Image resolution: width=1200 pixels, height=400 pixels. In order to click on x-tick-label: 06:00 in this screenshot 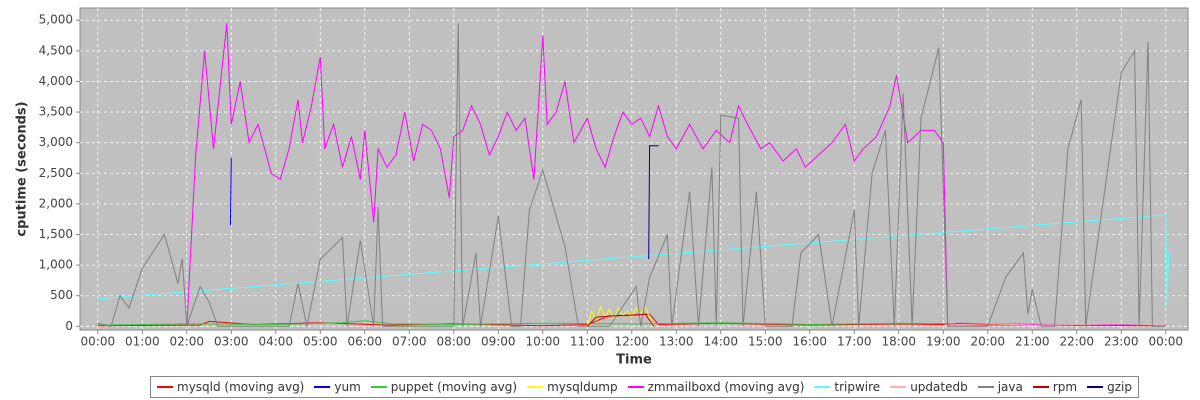, I will do `click(364, 342)`.